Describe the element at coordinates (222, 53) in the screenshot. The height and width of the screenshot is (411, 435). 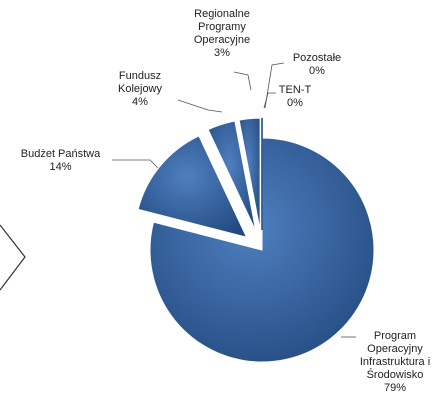
I see `value-label: 3%` at that location.